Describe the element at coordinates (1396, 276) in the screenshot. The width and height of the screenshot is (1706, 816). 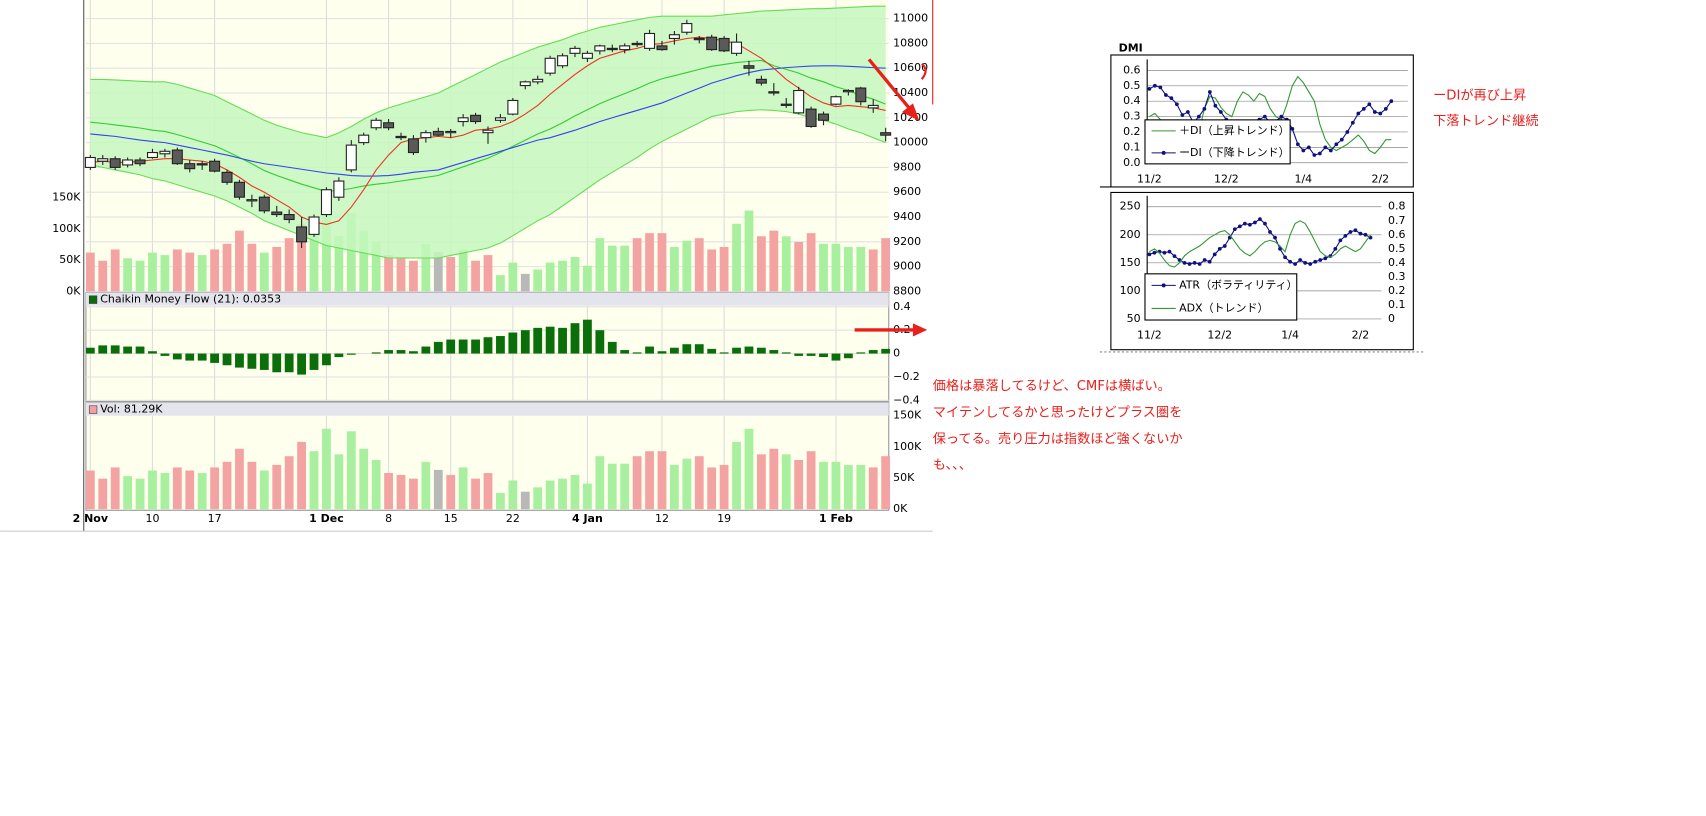
I see `y2-tick-label: 0.3` at that location.